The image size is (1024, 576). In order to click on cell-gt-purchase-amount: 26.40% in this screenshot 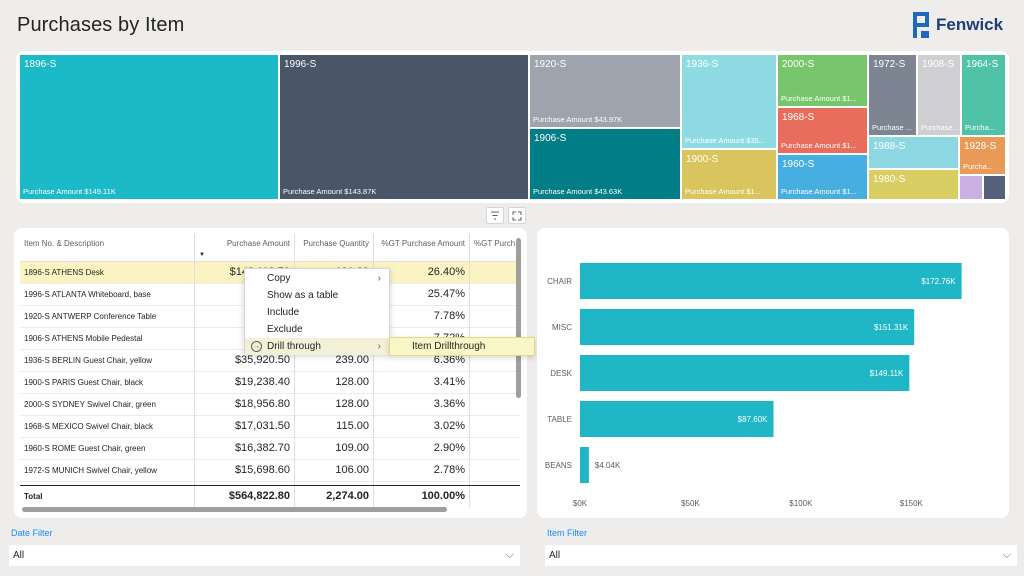, I will do `click(422, 273)`.